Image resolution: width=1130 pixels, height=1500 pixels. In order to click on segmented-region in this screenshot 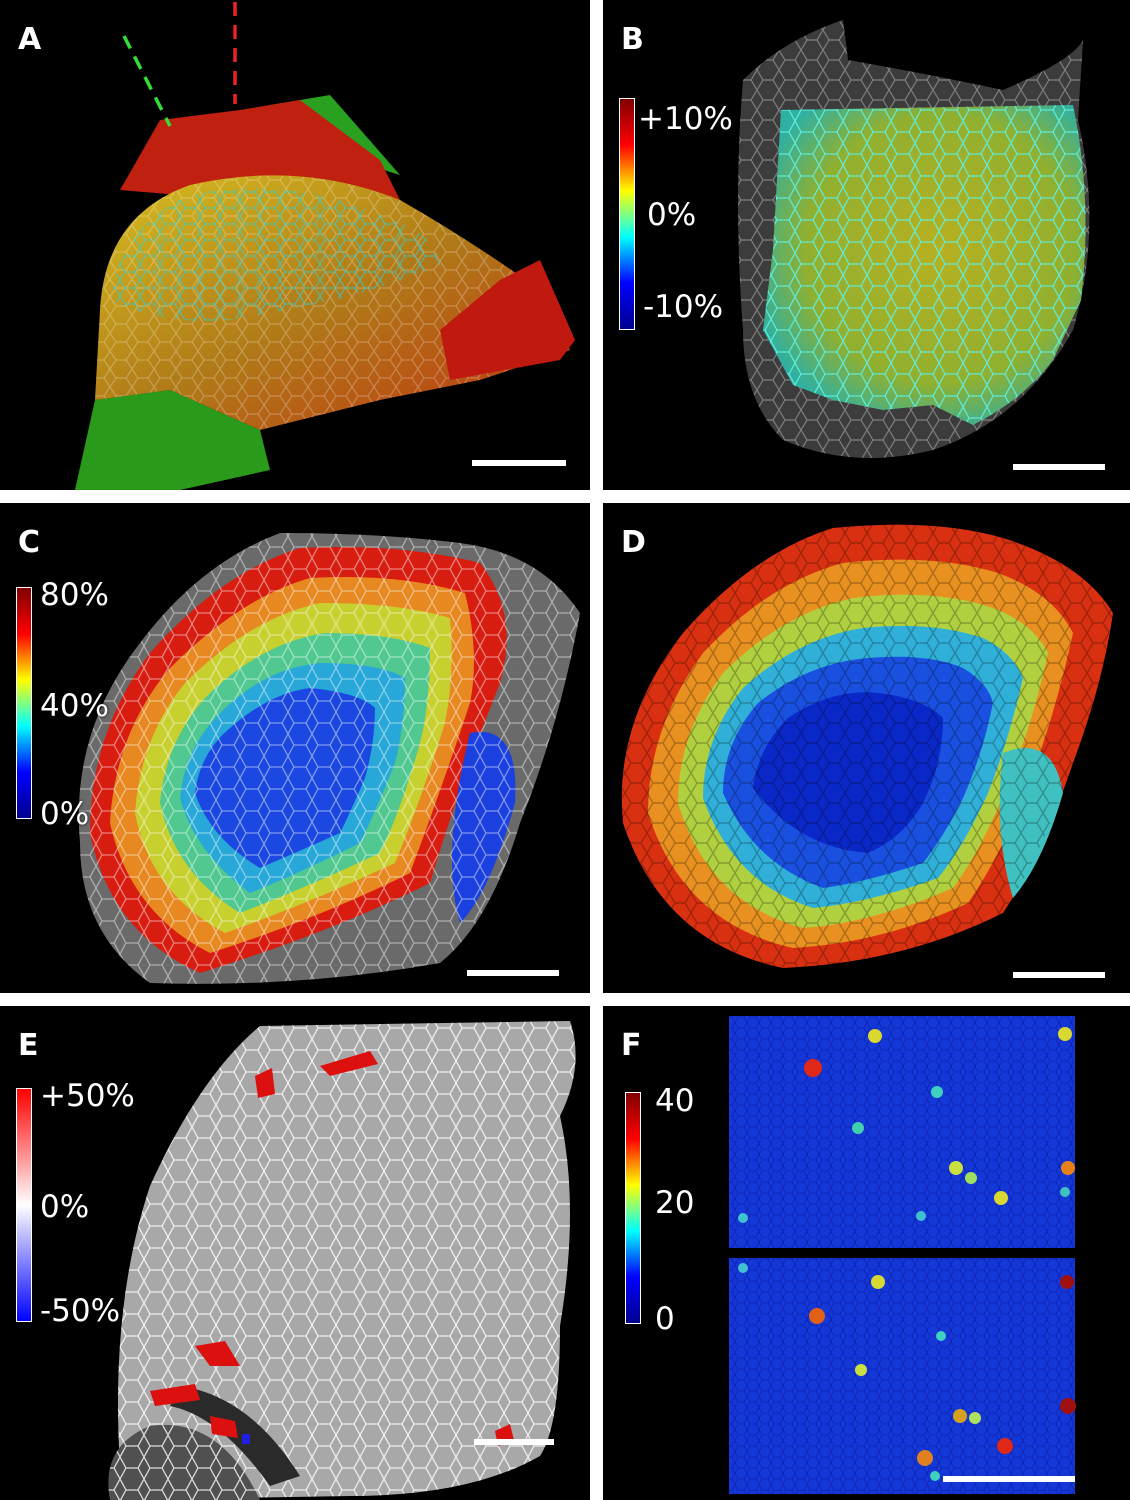, I will do `click(275, 254)`.